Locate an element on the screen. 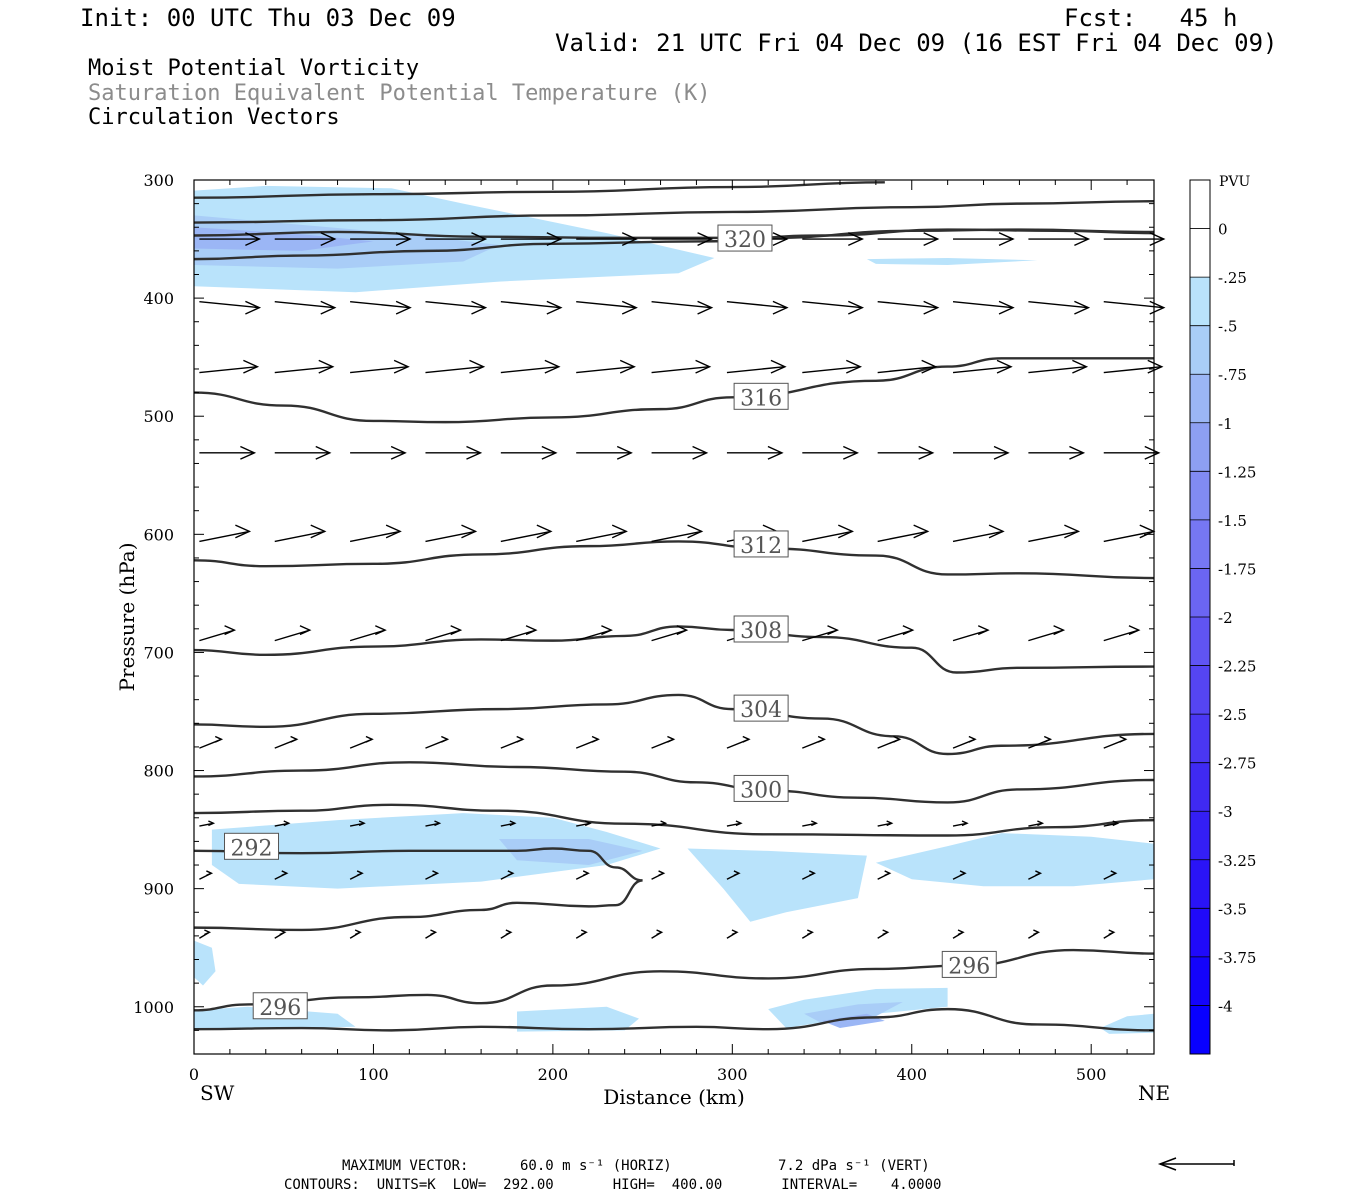 The width and height of the screenshot is (1350, 1200). colorbar-label: -.25 is located at coordinates (1232, 278).